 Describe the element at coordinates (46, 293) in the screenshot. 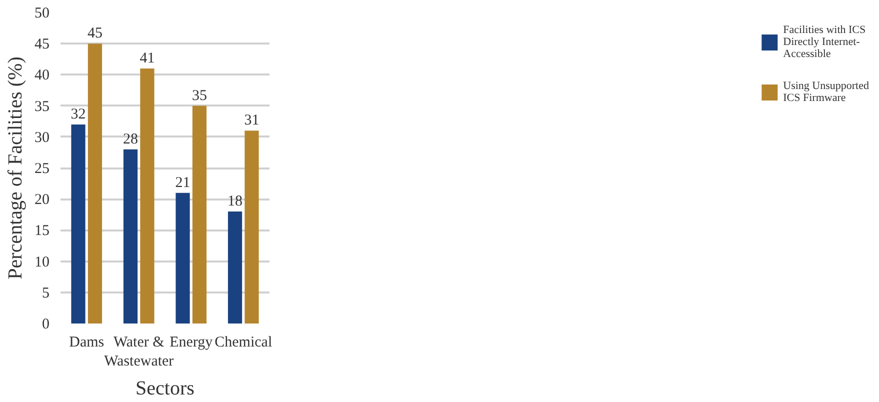

I see `y-tick-label: 5` at that location.